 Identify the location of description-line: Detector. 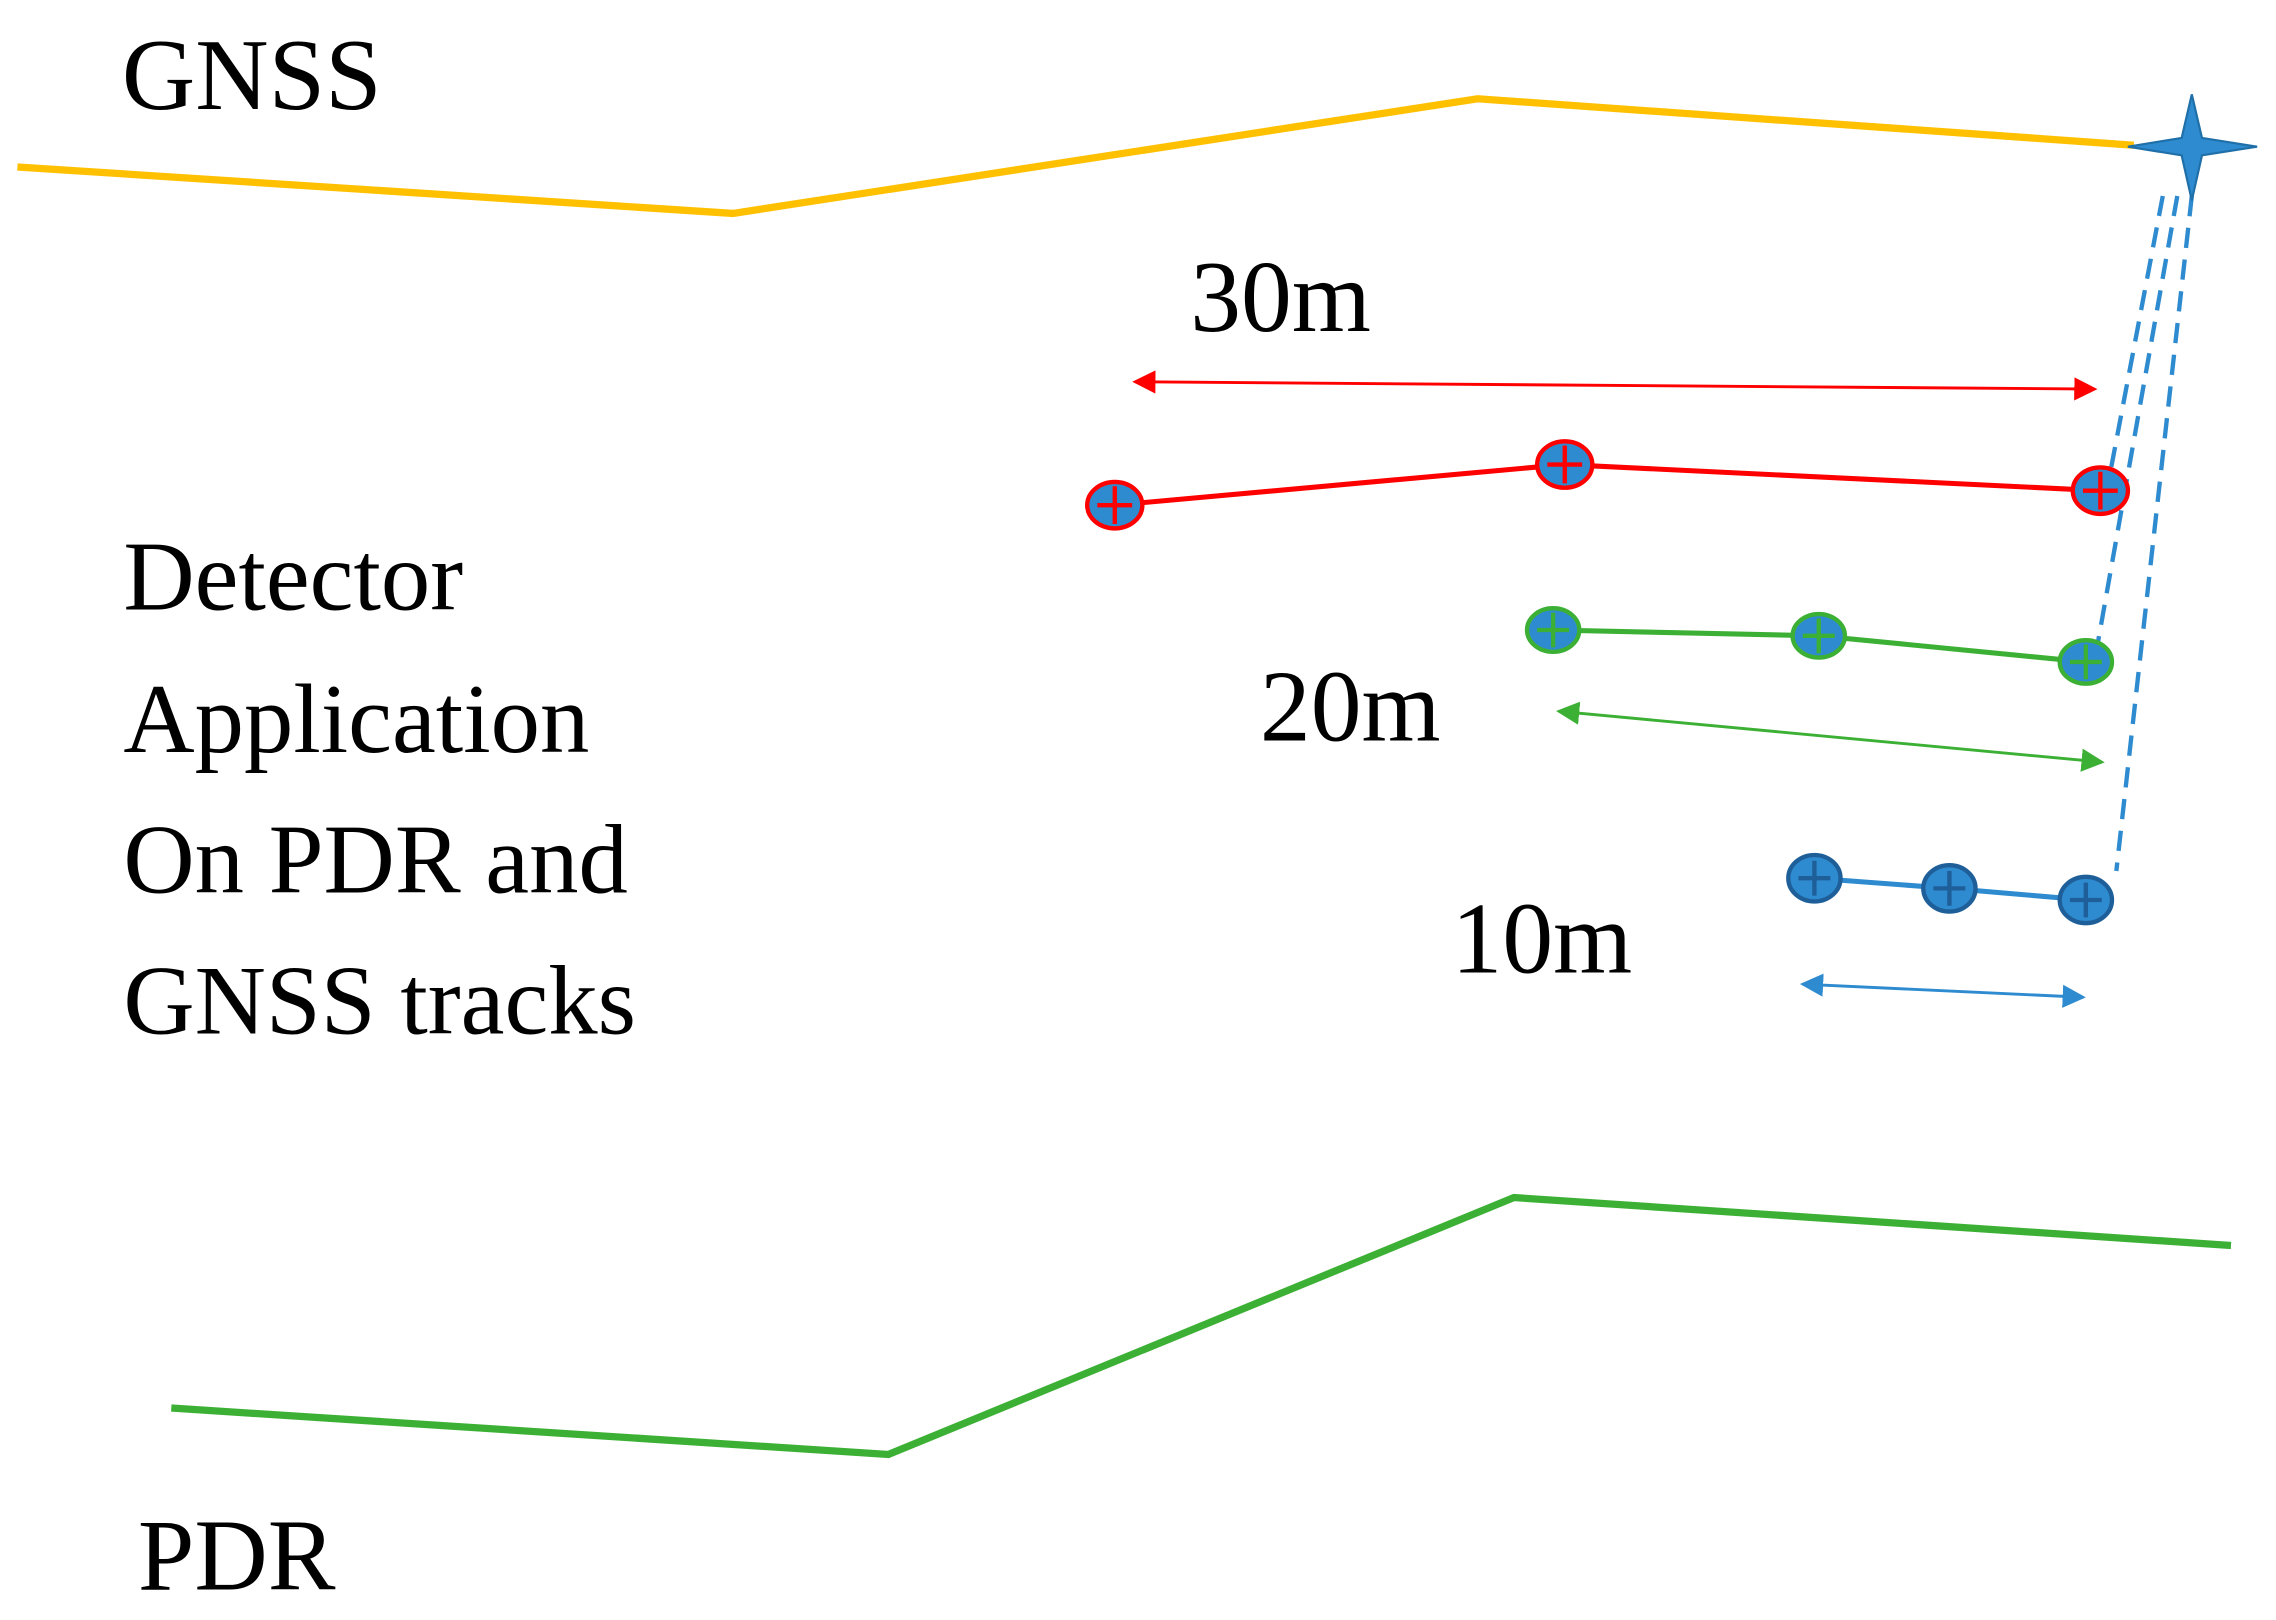
(293, 577).